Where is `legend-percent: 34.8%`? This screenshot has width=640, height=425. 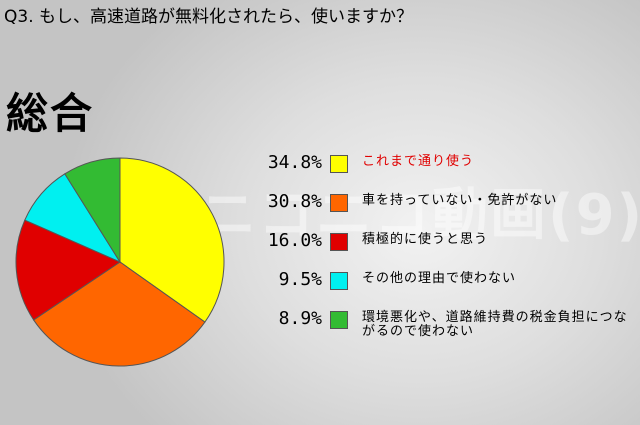
legend-percent: 34.8% is located at coordinates (294, 162).